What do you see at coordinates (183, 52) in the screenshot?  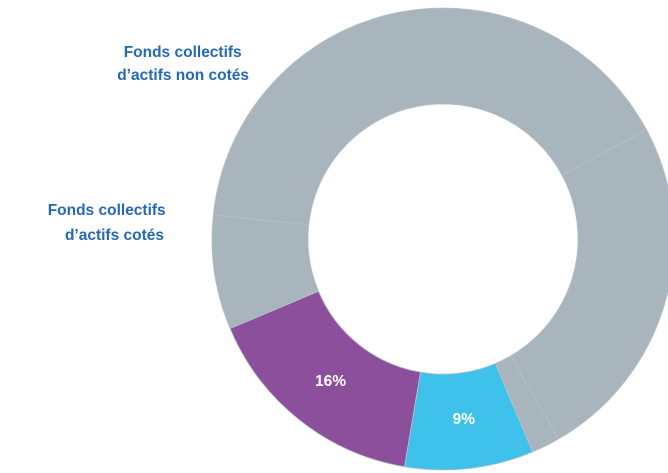 I see `callout-unlisted-funds-line-1: Fonds collectifs` at bounding box center [183, 52].